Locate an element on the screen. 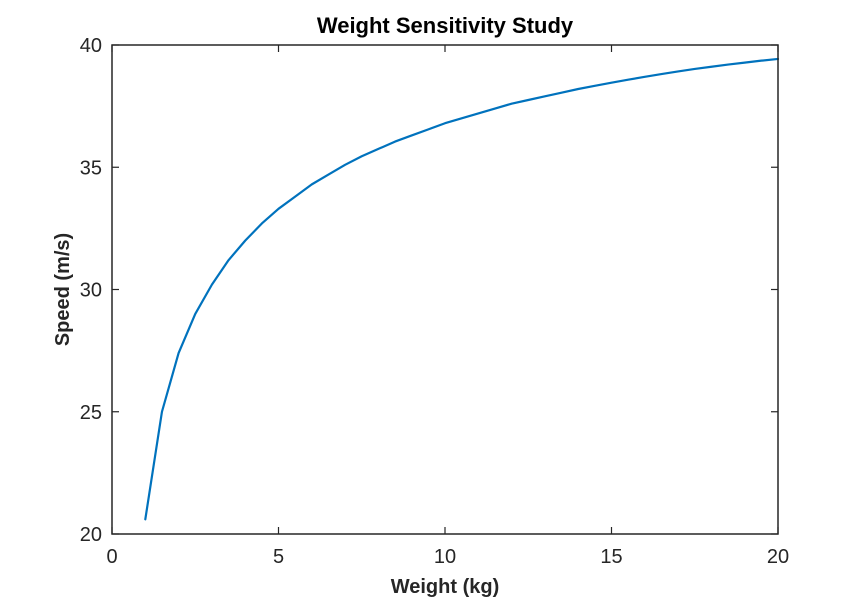 The height and width of the screenshot is (600, 859). x-tick-label: 5 is located at coordinates (278, 557).